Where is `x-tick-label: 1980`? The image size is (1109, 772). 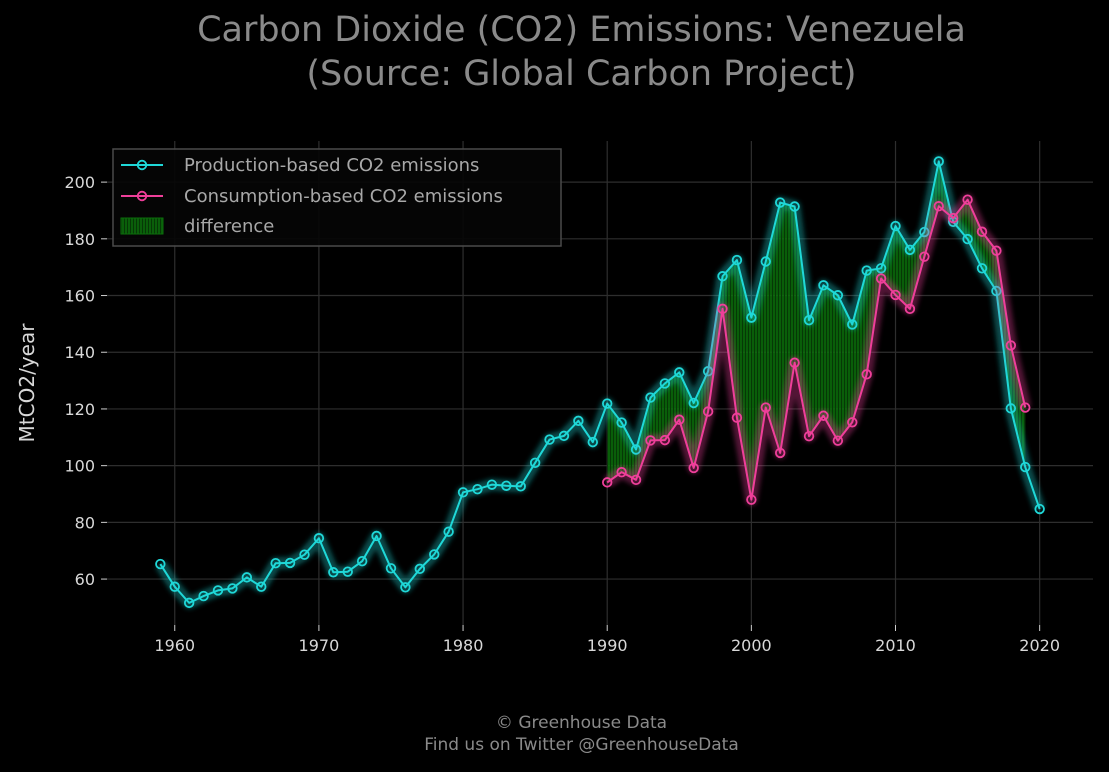 x-tick-label: 1980 is located at coordinates (463, 645).